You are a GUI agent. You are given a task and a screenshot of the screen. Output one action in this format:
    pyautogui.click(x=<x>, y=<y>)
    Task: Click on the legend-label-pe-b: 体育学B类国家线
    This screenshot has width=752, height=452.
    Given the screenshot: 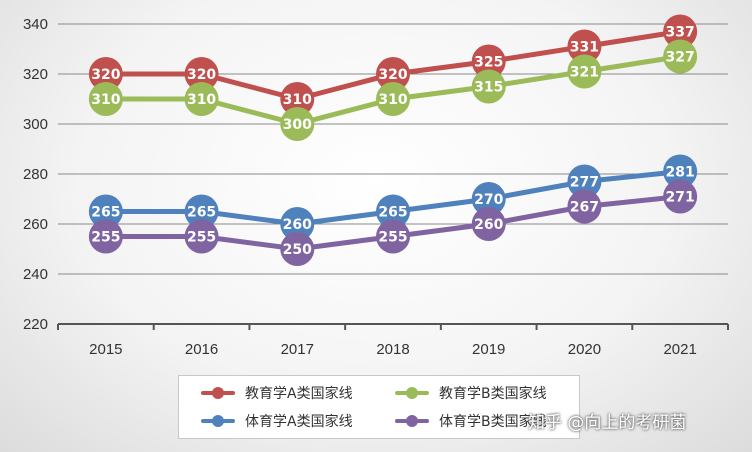 What is the action you would take?
    pyautogui.click(x=493, y=422)
    